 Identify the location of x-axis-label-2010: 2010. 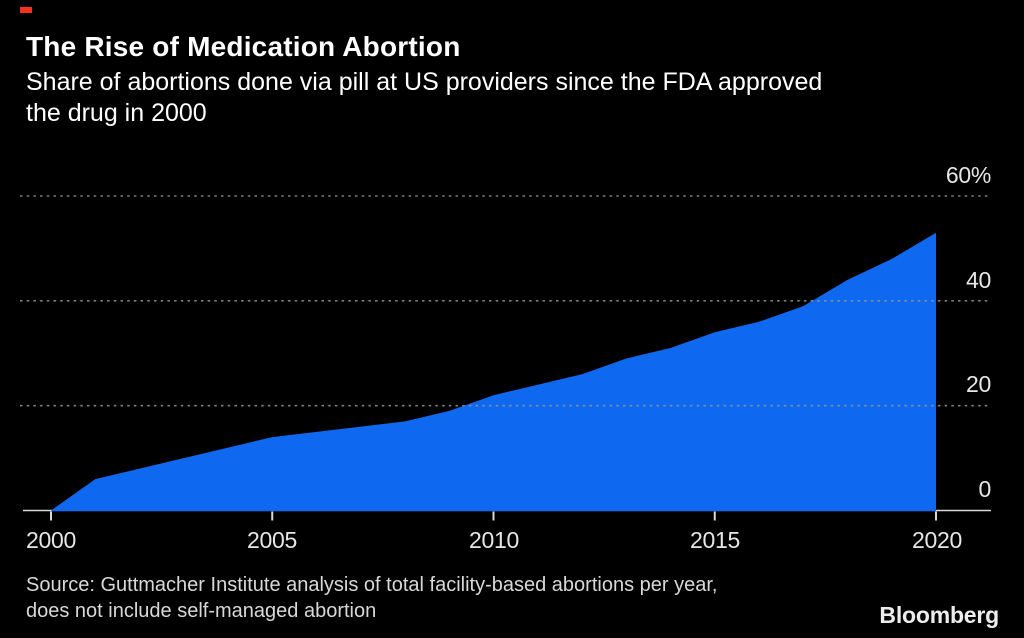
(494, 540).